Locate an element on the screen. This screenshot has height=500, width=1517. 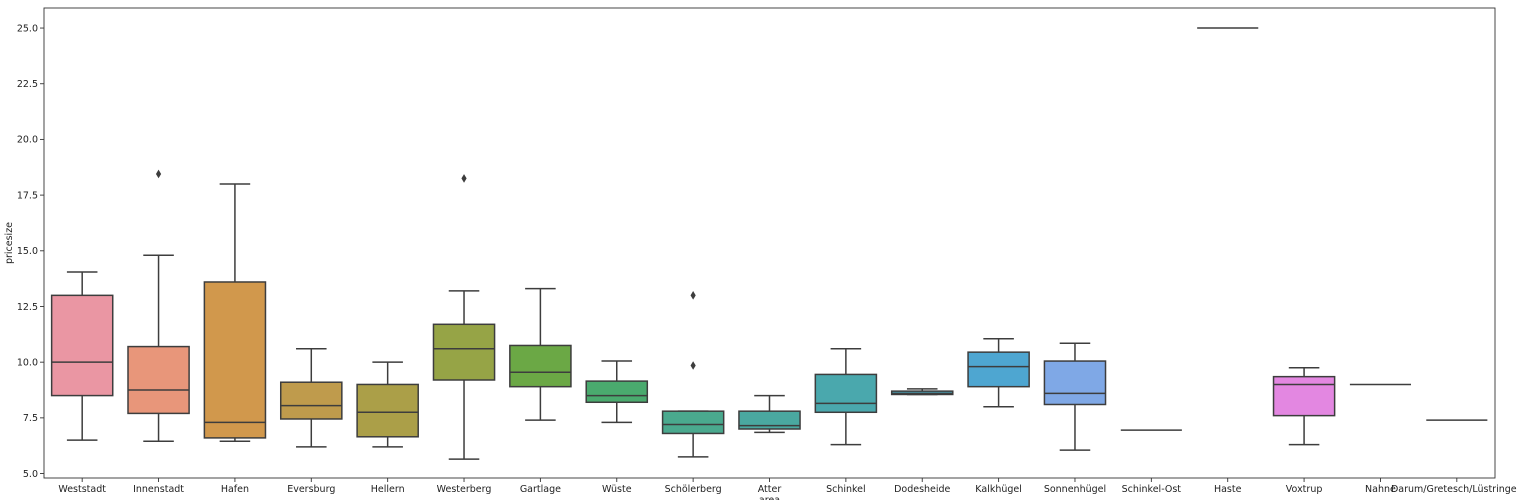
x-tick-label: Darum/Gretesch/Lüstringen is located at coordinates (1454, 489).